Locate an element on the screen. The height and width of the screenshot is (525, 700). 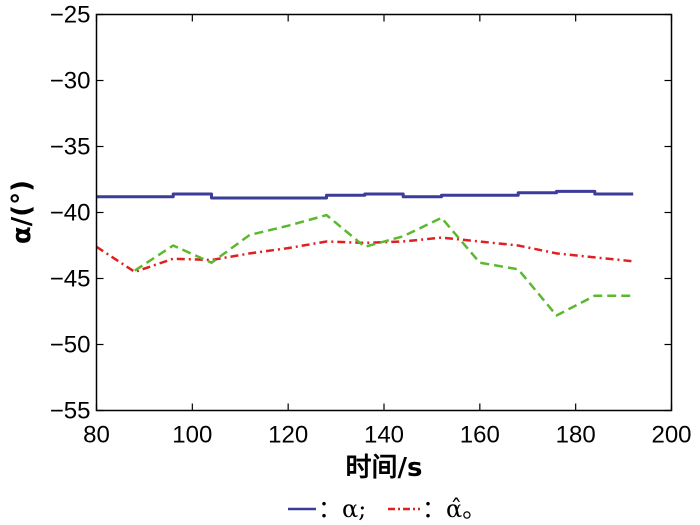
series-line-green is located at coordinates (384, 265).